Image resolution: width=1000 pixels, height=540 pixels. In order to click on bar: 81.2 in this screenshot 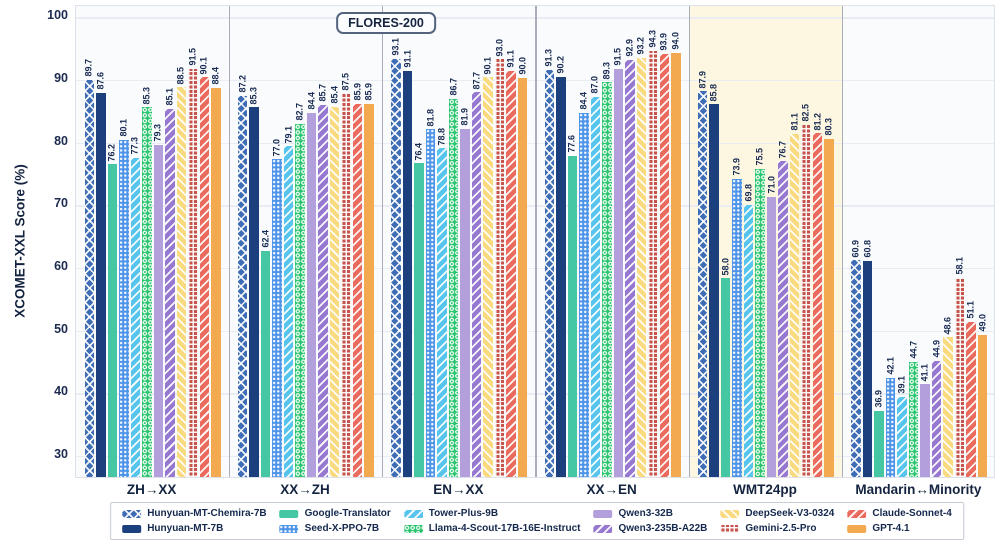, I will do `click(817, 295)`.